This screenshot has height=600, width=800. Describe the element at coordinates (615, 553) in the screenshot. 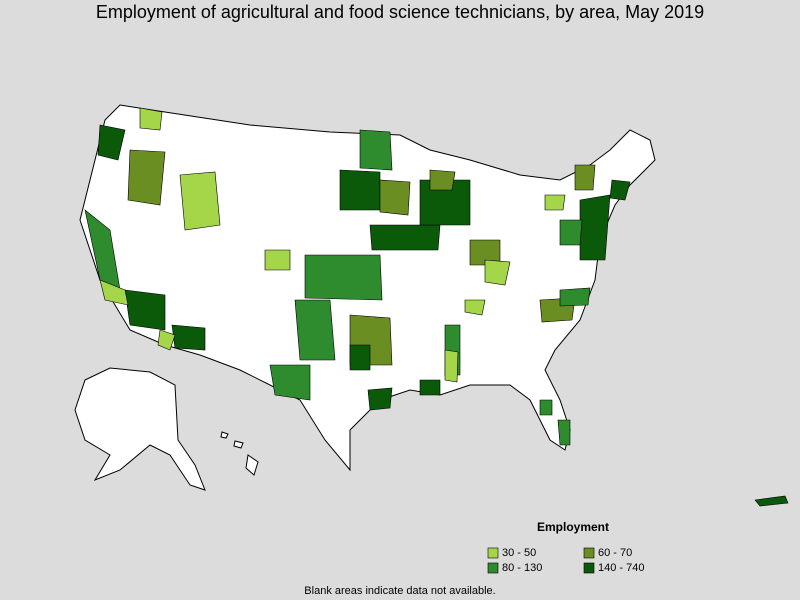

I see `legend-label: 60 - 70` at that location.